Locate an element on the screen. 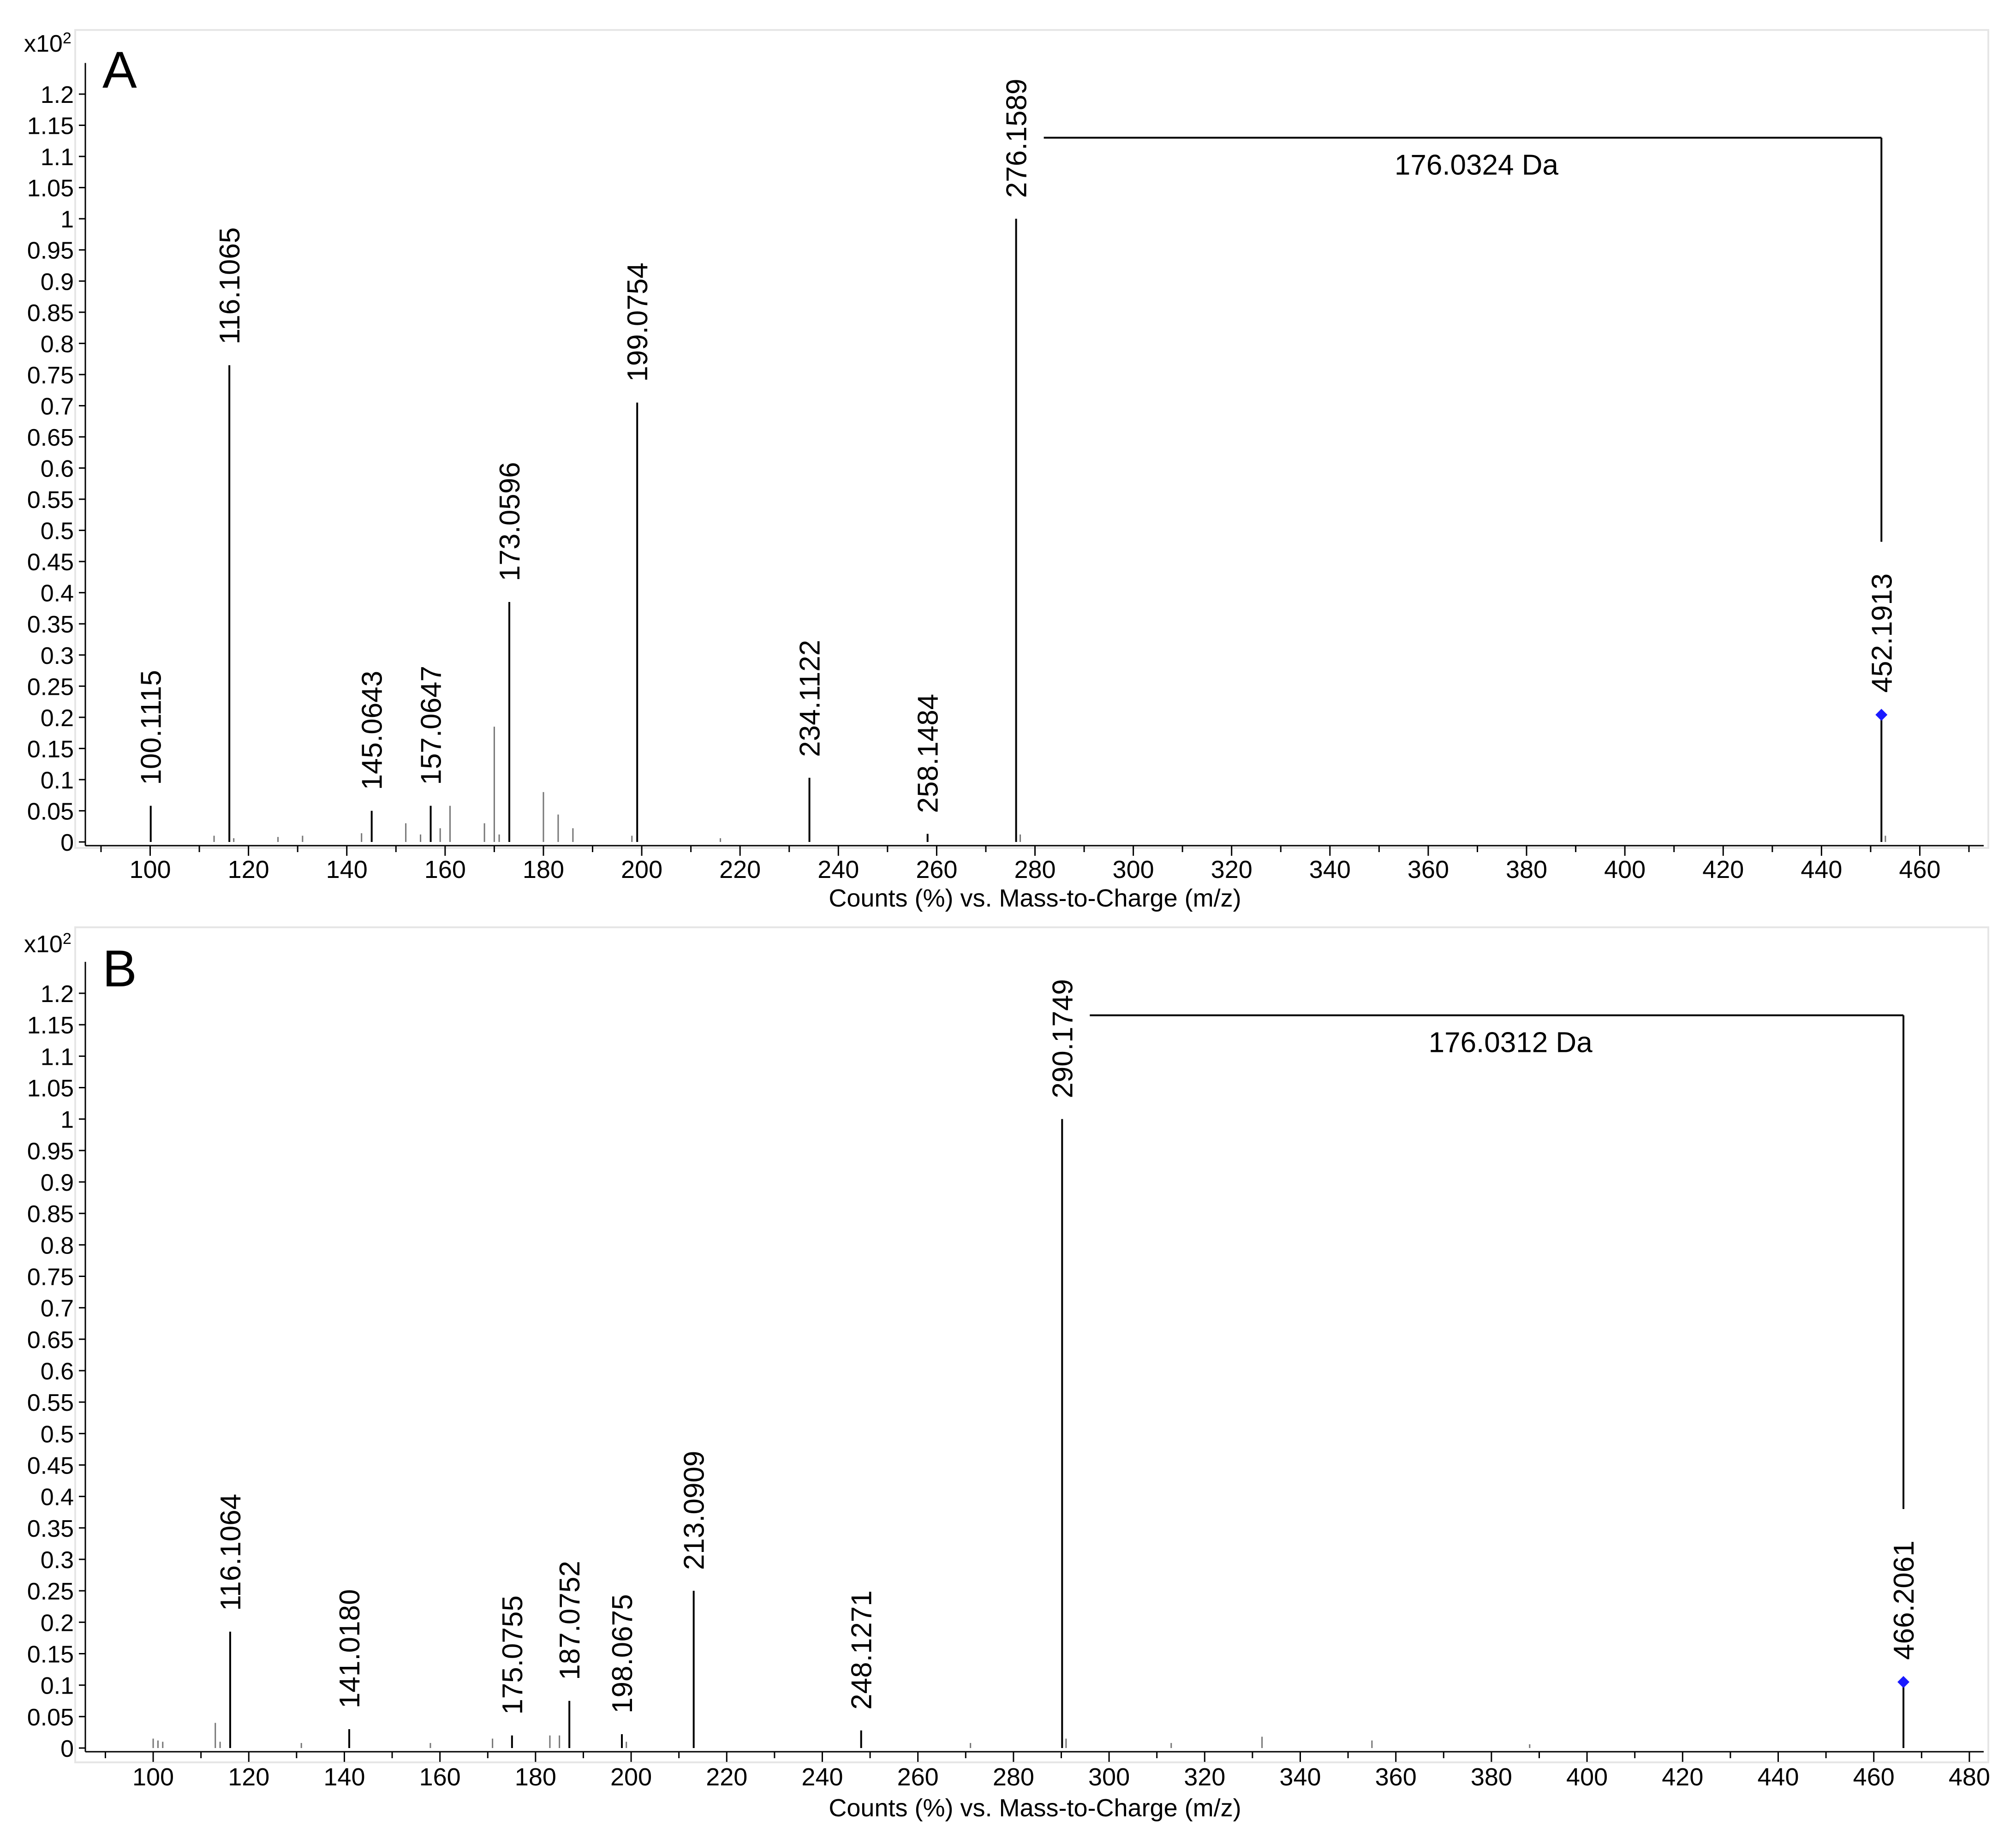 This screenshot has height=1832, width=2016. y-tick-label: 0.75 is located at coordinates (50, 1277).